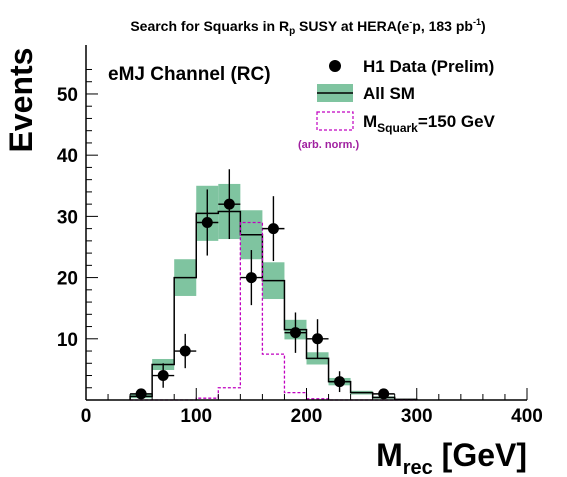 The width and height of the screenshot is (567, 477). Describe the element at coordinates (335, 121) in the screenshot. I see `legend-signal-swatch` at that location.